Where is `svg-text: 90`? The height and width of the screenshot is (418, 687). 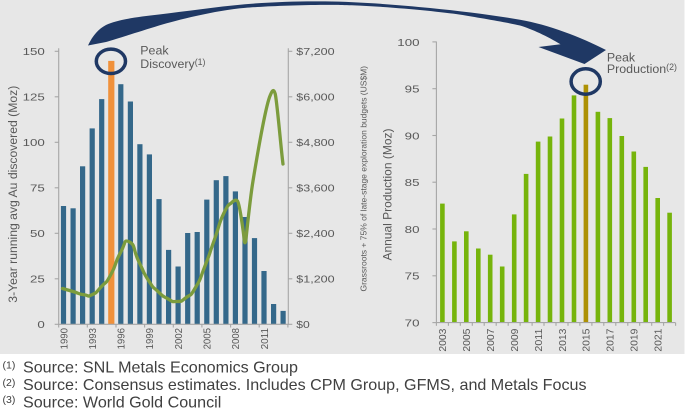
svg-text: 90 is located at coordinates (412, 136).